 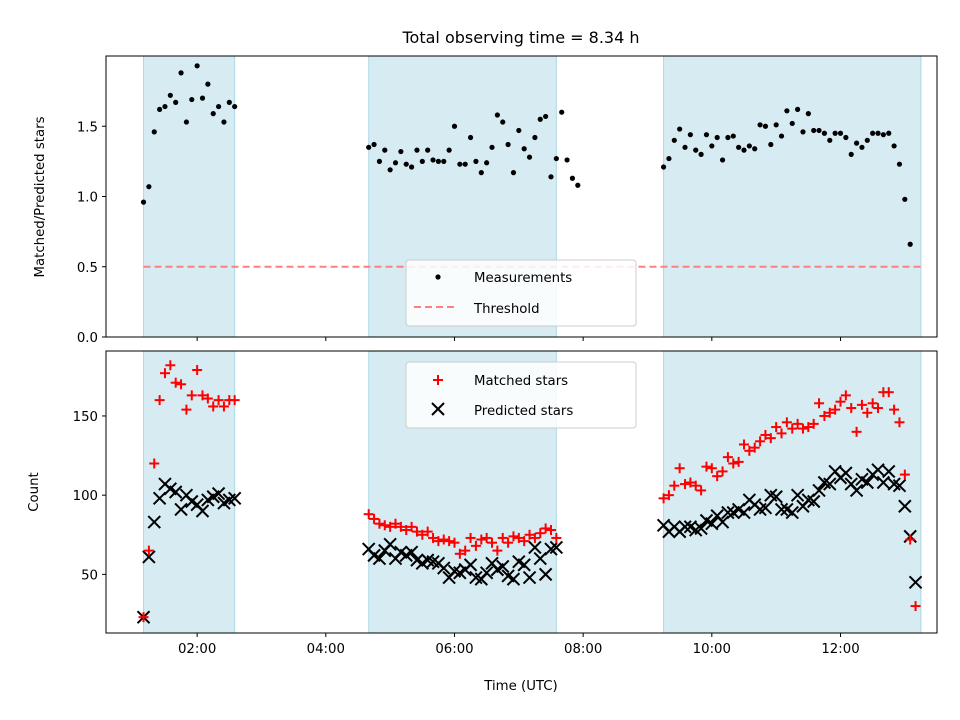 I want to click on predicted-legend-label: Predicted stars, so click(x=523, y=411).